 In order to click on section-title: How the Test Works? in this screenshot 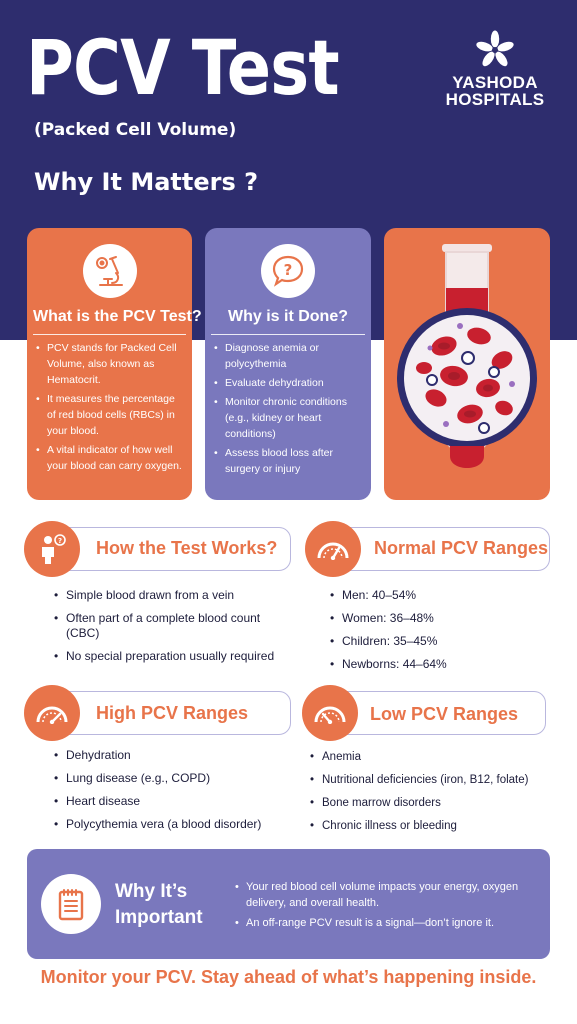, I will do `click(187, 548)`.